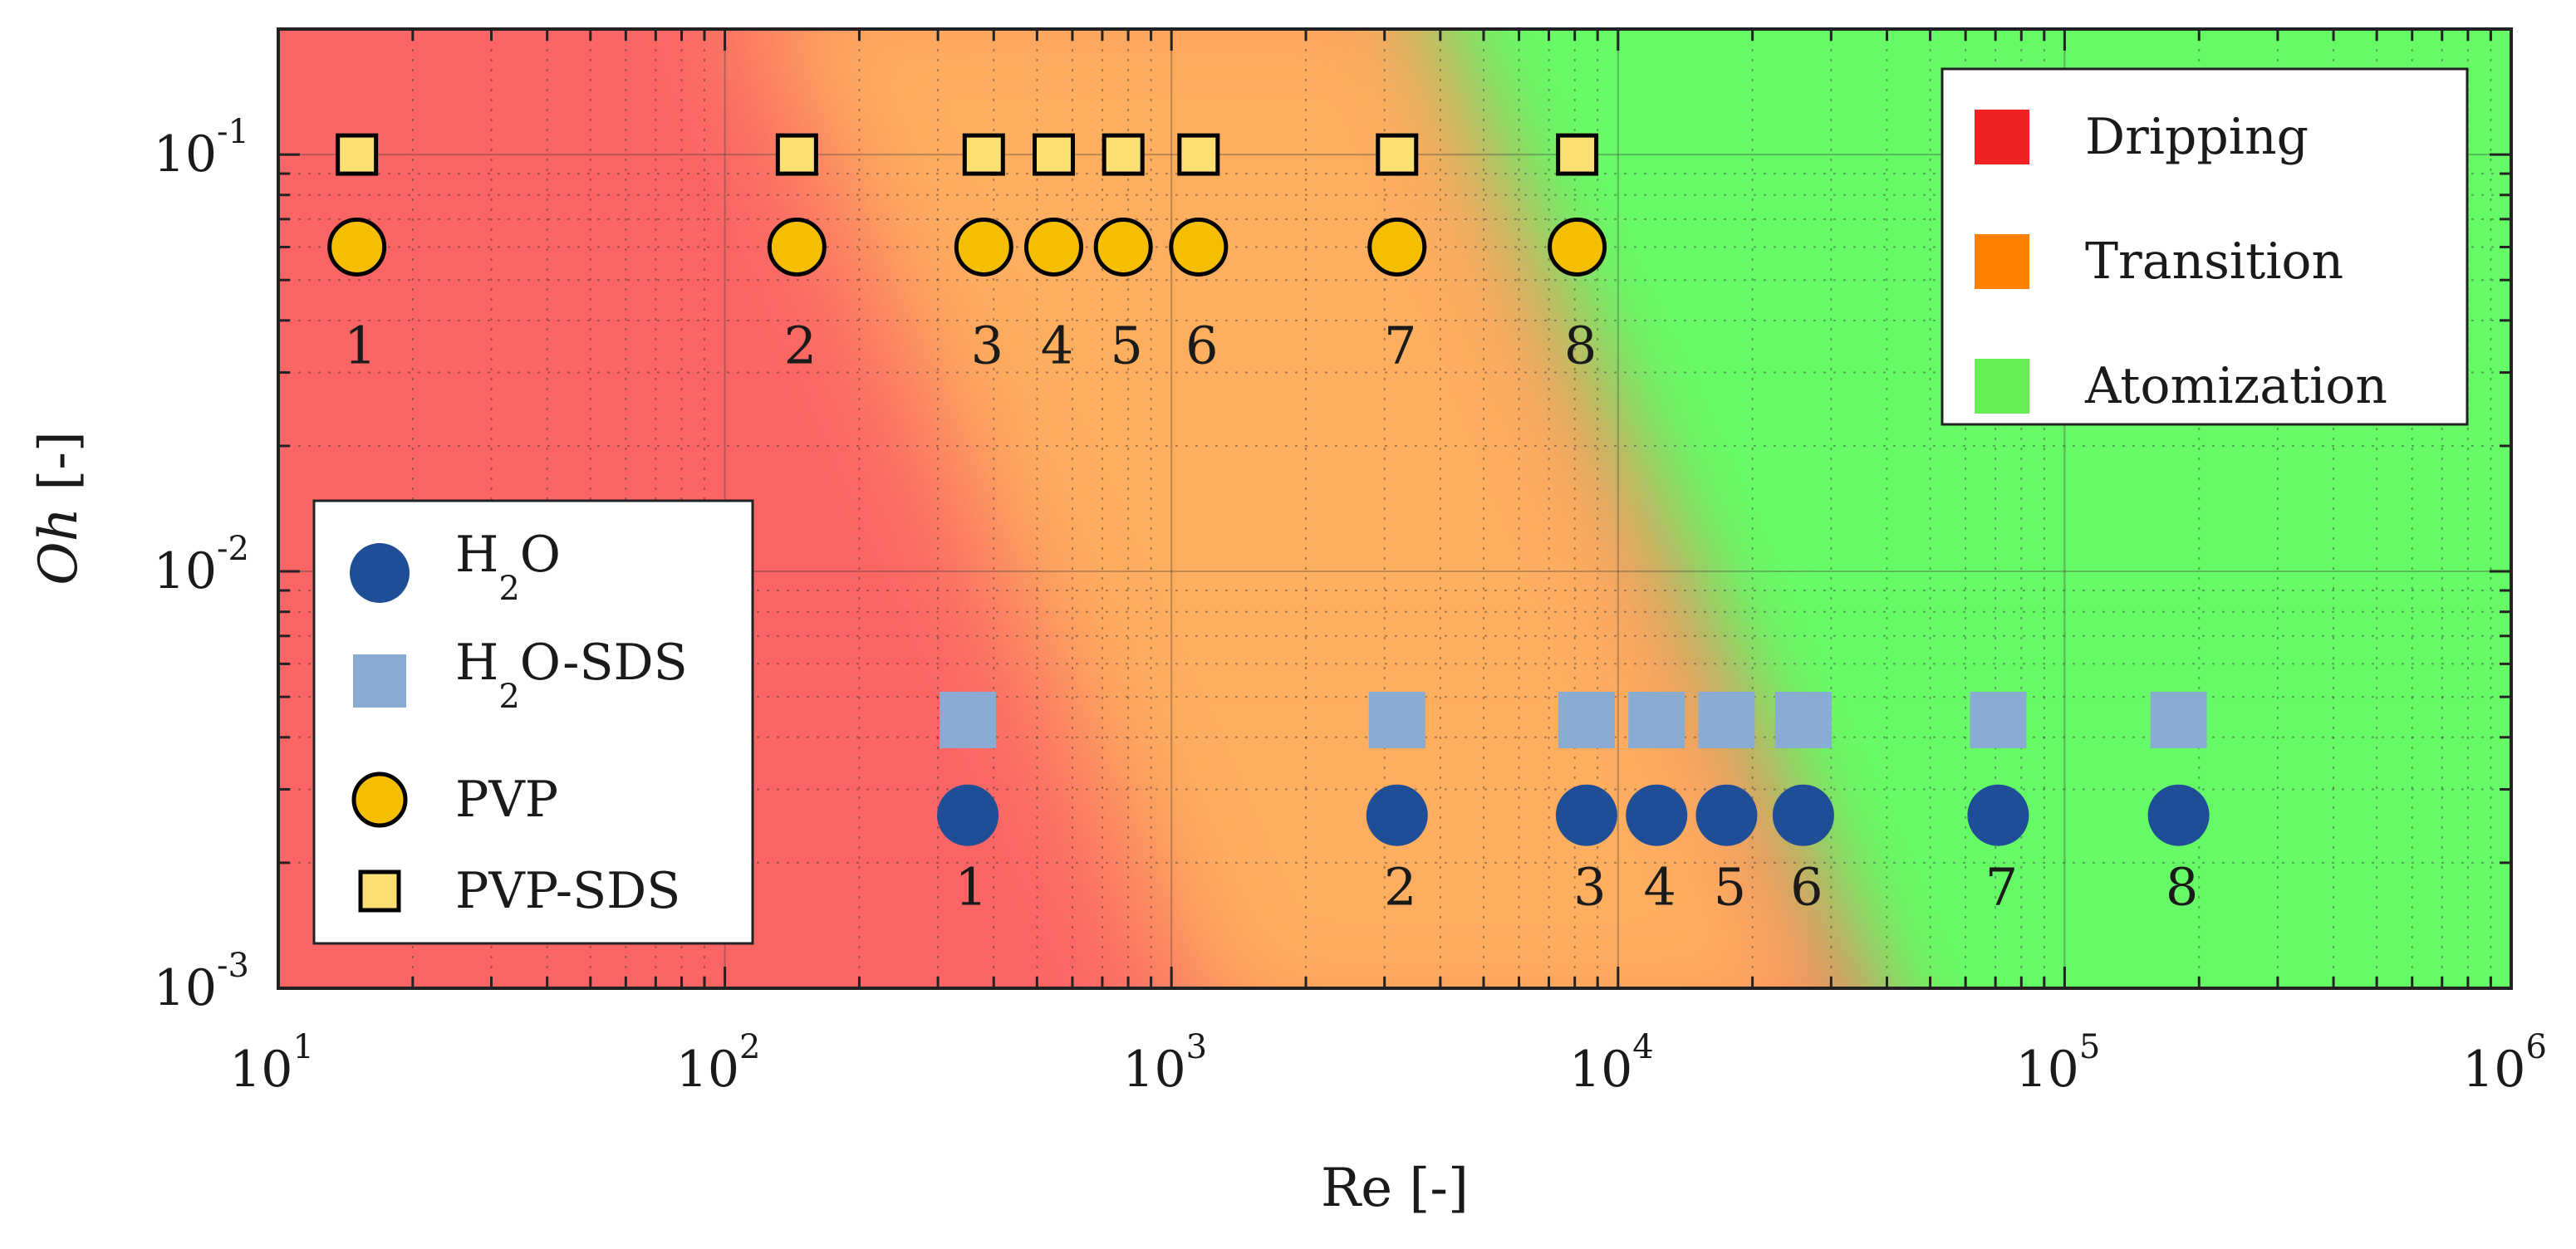 The height and width of the screenshot is (1249, 2576). What do you see at coordinates (271, 1063) in the screenshot?
I see `x-tick-label: 10¹` at bounding box center [271, 1063].